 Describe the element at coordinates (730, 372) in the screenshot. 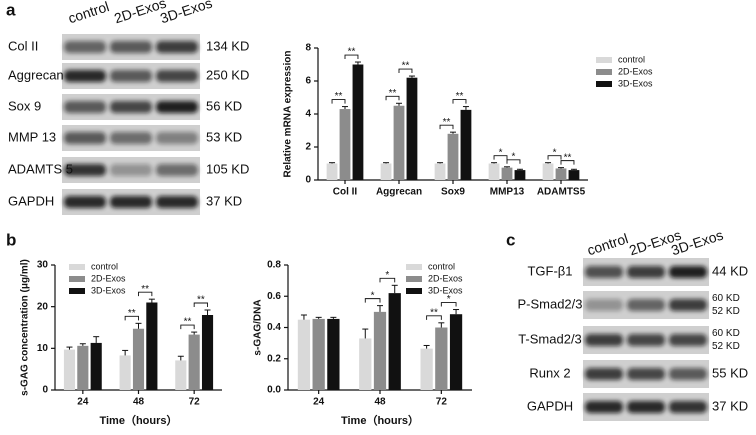

I see `kd-label: 55 KD` at that location.